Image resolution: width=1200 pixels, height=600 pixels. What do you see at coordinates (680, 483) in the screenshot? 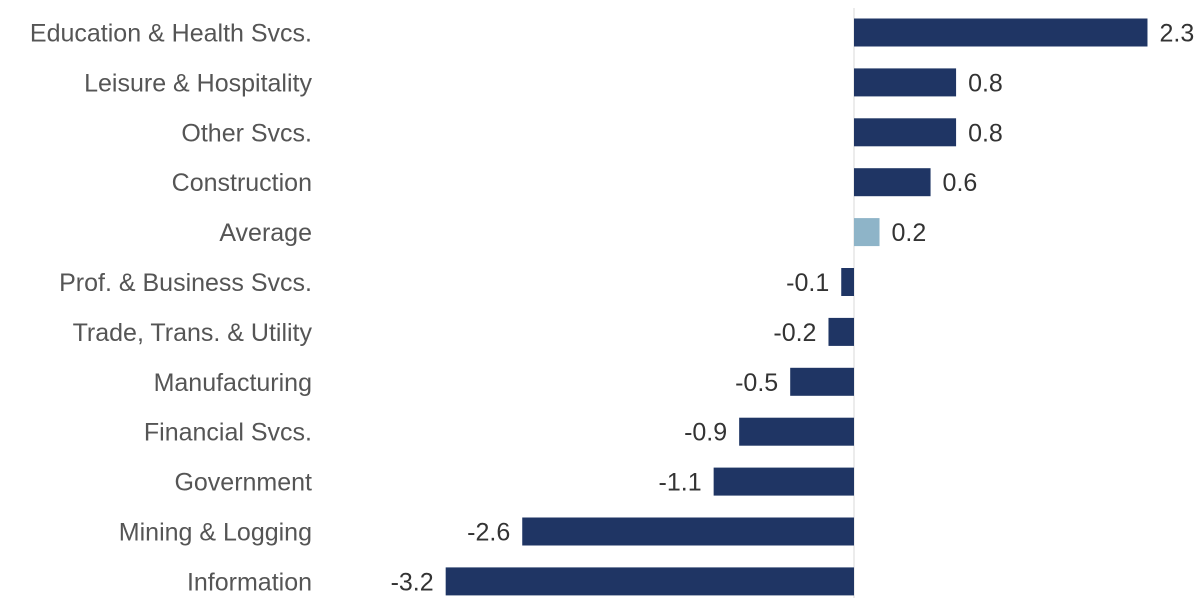
I see `value-label-government: -1.1` at bounding box center [680, 483].